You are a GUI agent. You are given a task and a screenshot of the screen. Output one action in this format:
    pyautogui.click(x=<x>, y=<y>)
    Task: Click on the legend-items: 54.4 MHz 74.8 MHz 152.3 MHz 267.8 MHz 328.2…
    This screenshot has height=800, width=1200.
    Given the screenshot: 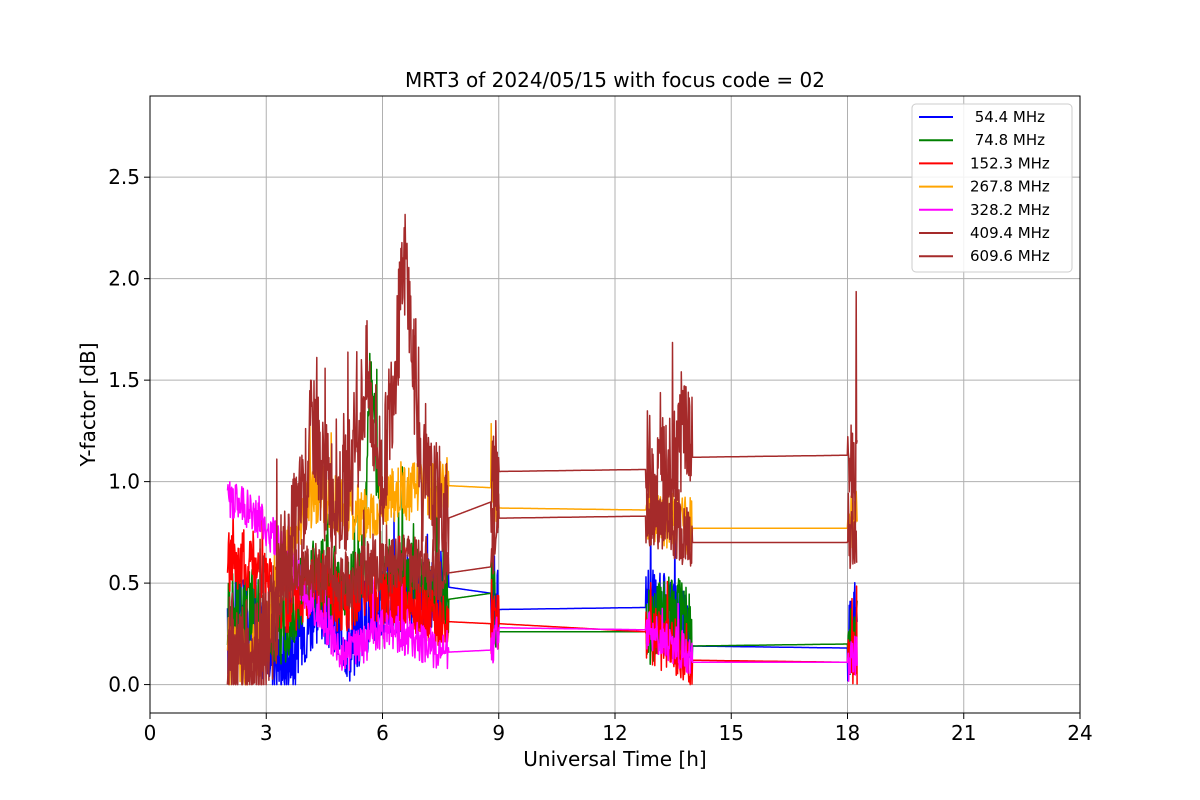 What is the action you would take?
    pyautogui.click(x=984, y=186)
    